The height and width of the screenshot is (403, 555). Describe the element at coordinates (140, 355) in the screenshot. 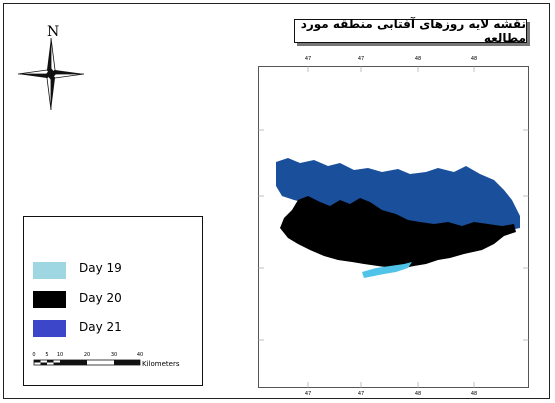

I see `scale-tick-label: 40` at that location.